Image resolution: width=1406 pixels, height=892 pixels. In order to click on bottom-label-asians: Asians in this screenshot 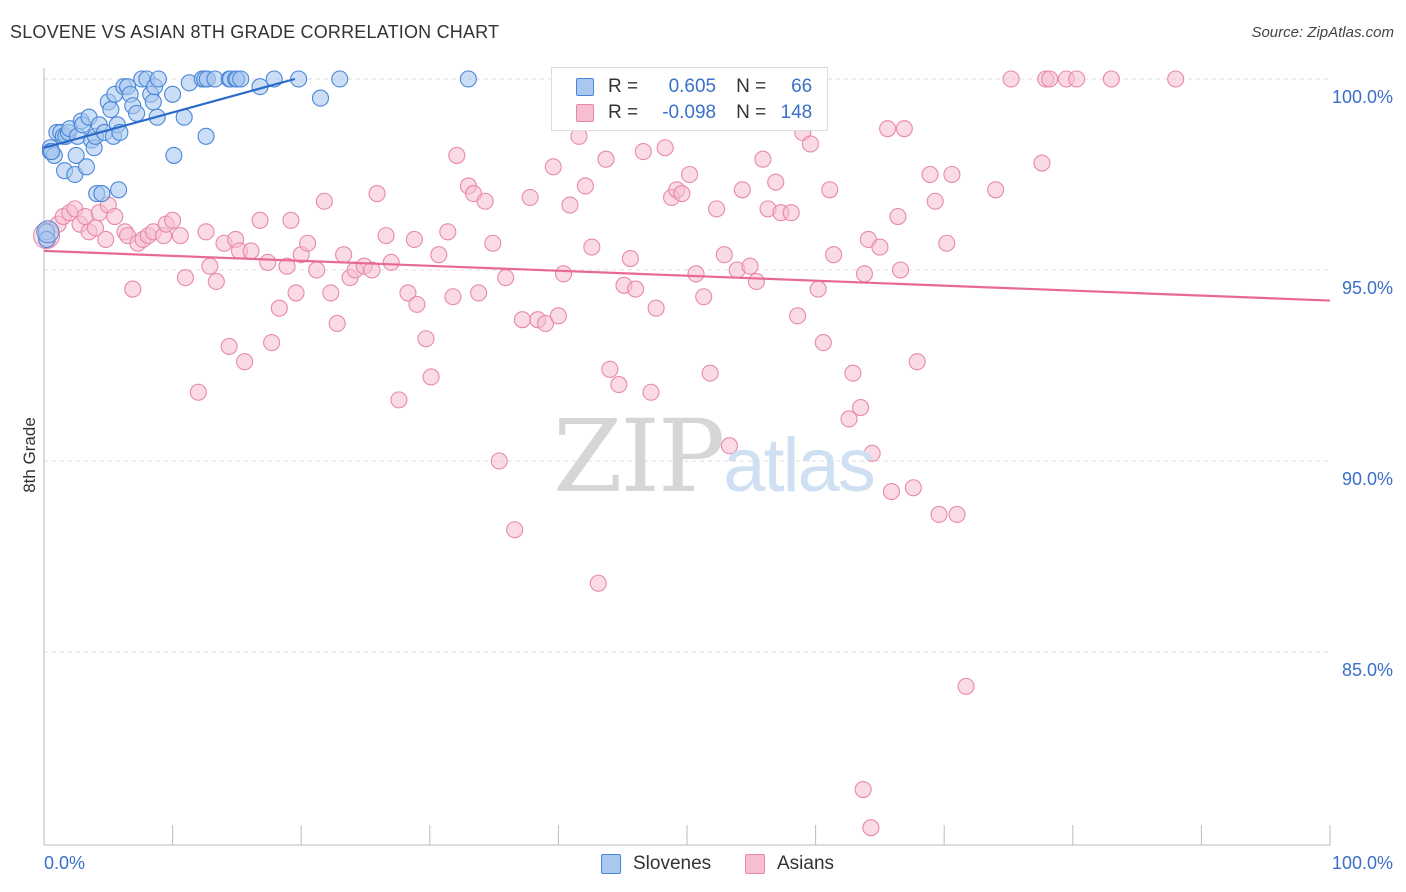, I will do `click(806, 863)`.